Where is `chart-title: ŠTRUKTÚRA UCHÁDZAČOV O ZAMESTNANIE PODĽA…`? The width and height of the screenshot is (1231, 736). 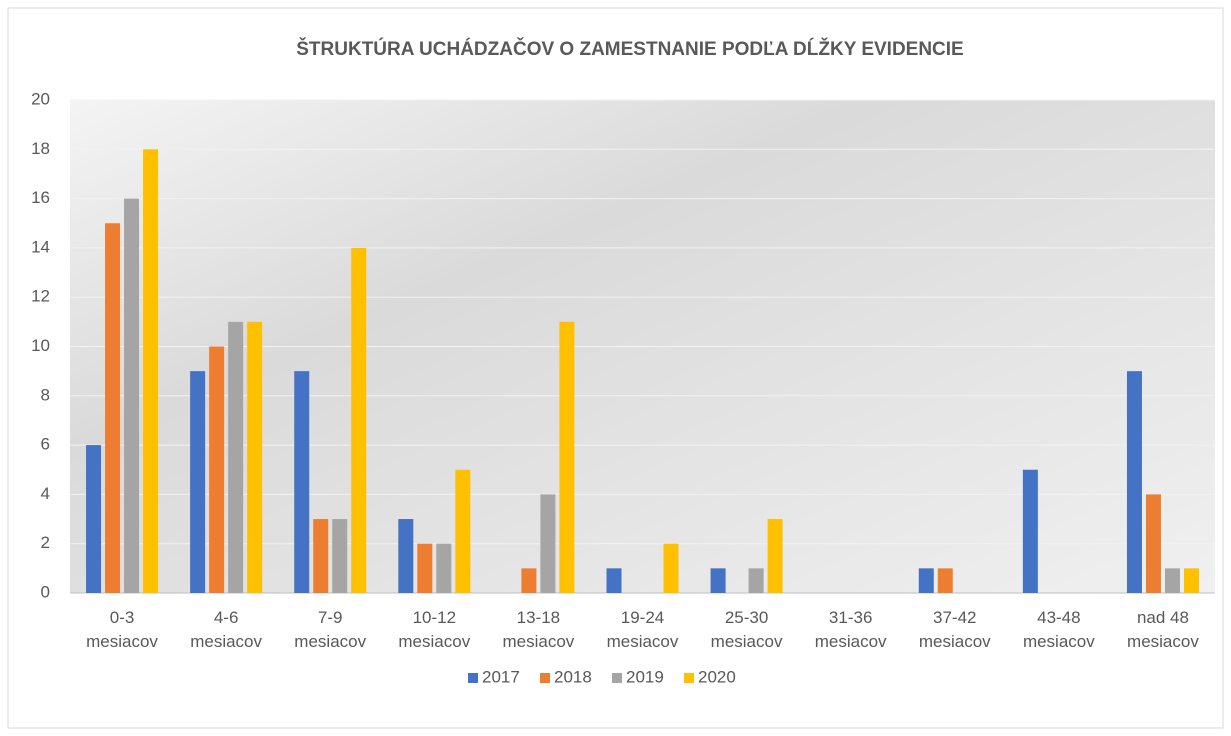 chart-title: ŠTRUKTÚRA UCHÁDZAČOV O ZAMESTNANIE PODĽA… is located at coordinates (629, 49).